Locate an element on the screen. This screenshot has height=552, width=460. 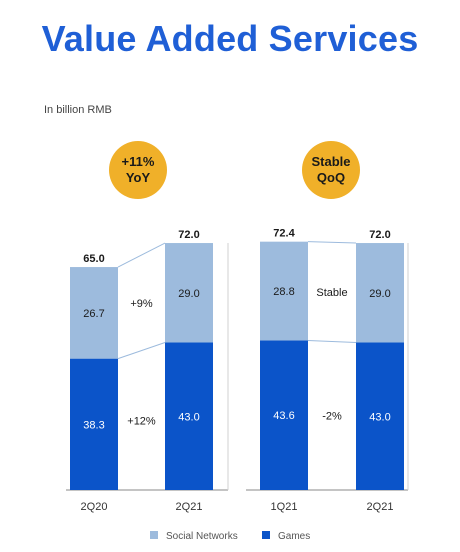
page-title: Value Added Services is located at coordinates (230, 38).